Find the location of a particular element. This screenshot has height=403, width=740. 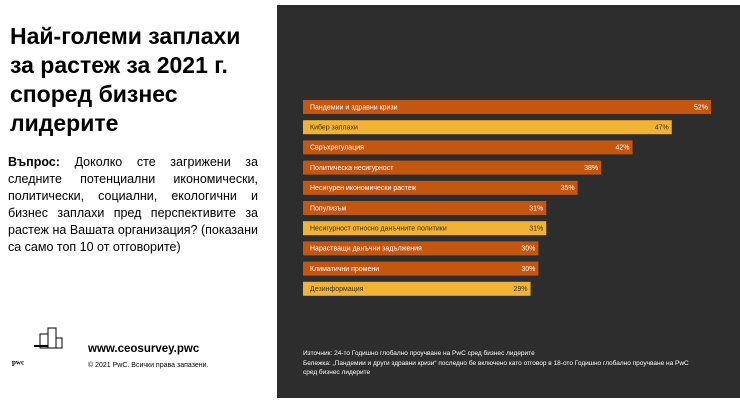

category-label: Климатични промени is located at coordinates (344, 269).